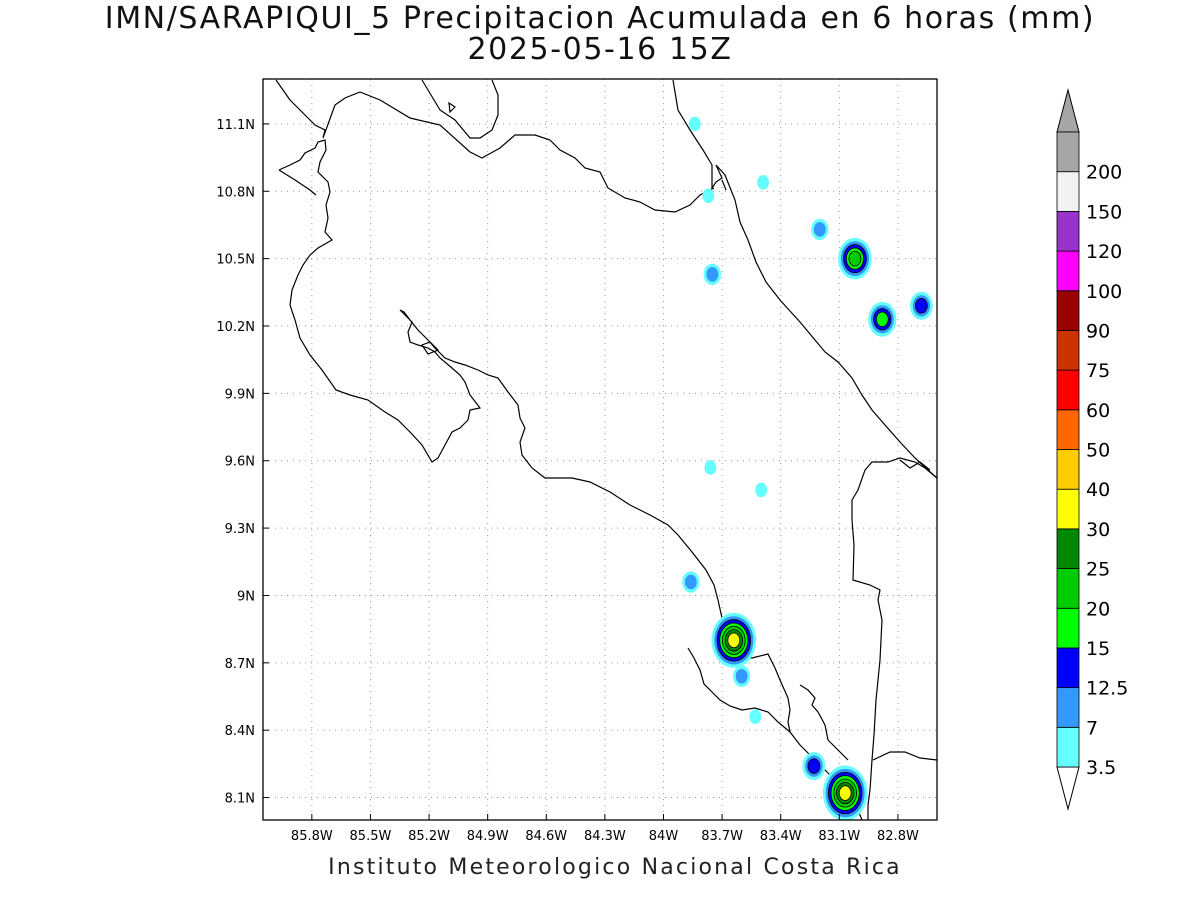 Image resolution: width=1200 pixels, height=900 pixels. I want to click on lon-tick-label: 85.5W, so click(371, 836).